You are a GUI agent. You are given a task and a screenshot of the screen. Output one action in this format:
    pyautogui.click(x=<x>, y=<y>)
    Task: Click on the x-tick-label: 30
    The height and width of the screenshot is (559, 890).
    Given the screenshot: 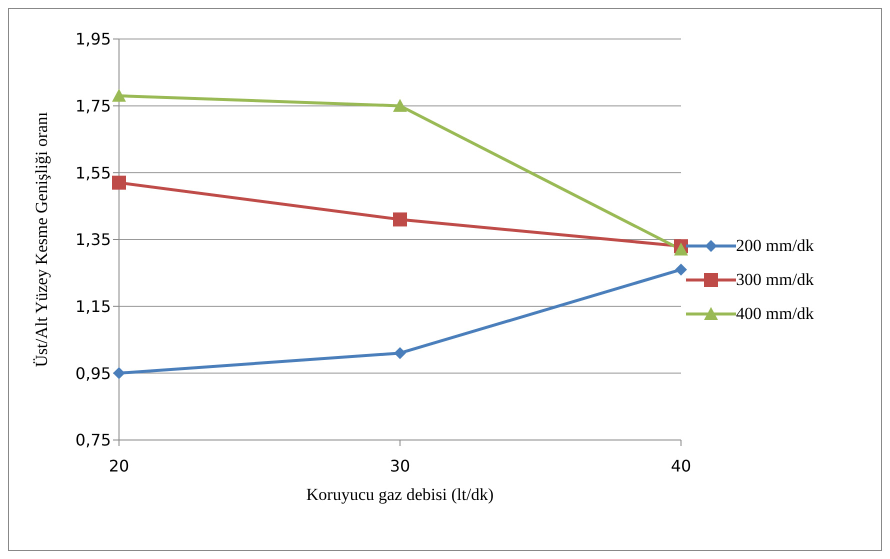 What is the action you would take?
    pyautogui.click(x=400, y=466)
    